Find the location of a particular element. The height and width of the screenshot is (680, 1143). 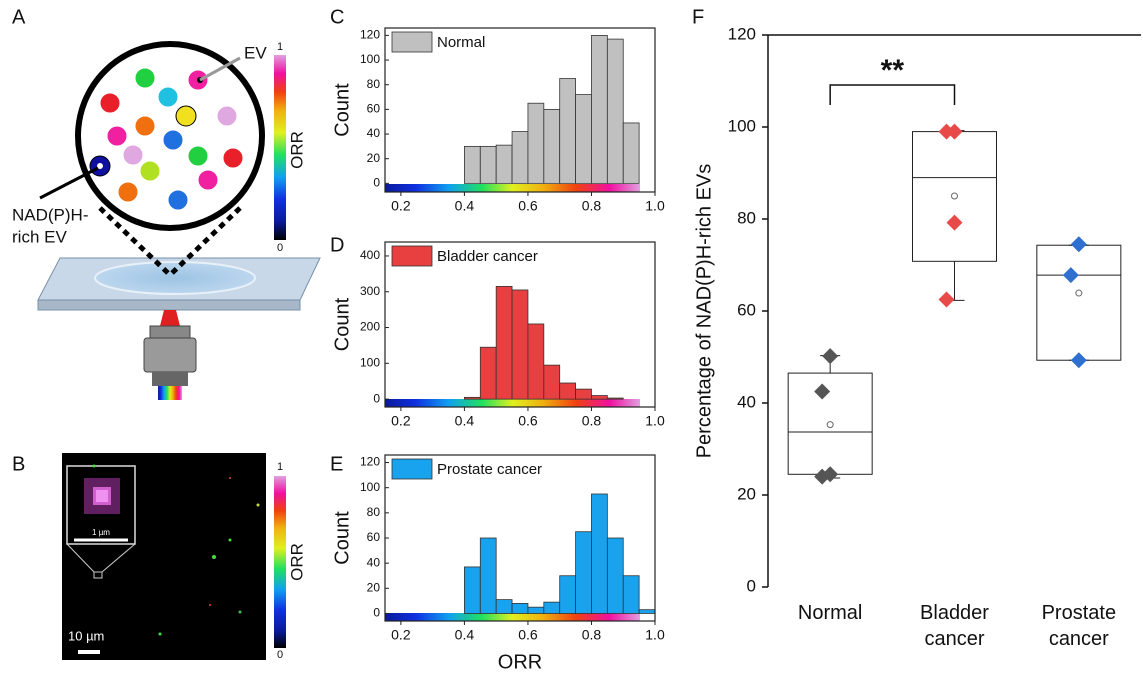

annotation: NAD(P)H- is located at coordinates (50, 214).